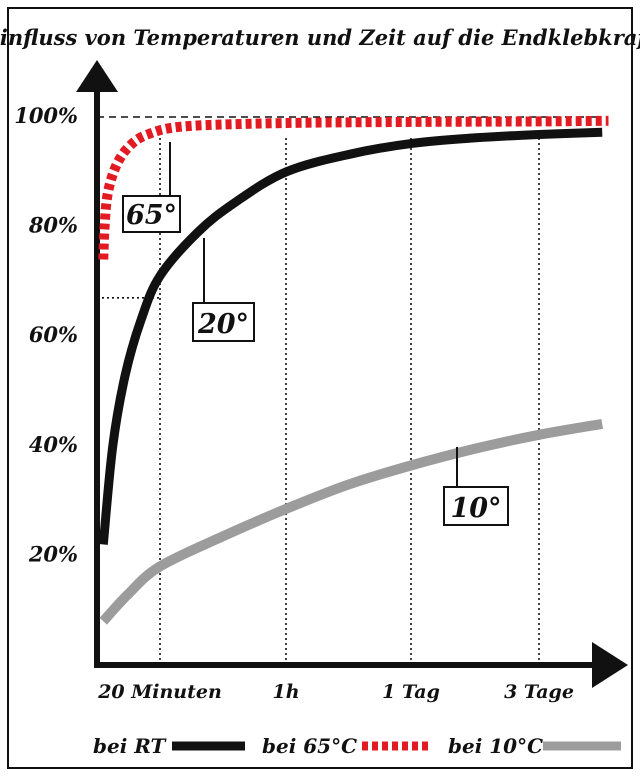 The image size is (640, 776). What do you see at coordinates (495, 746) in the screenshot?
I see `legend-label-2: bei 10°C` at bounding box center [495, 746].